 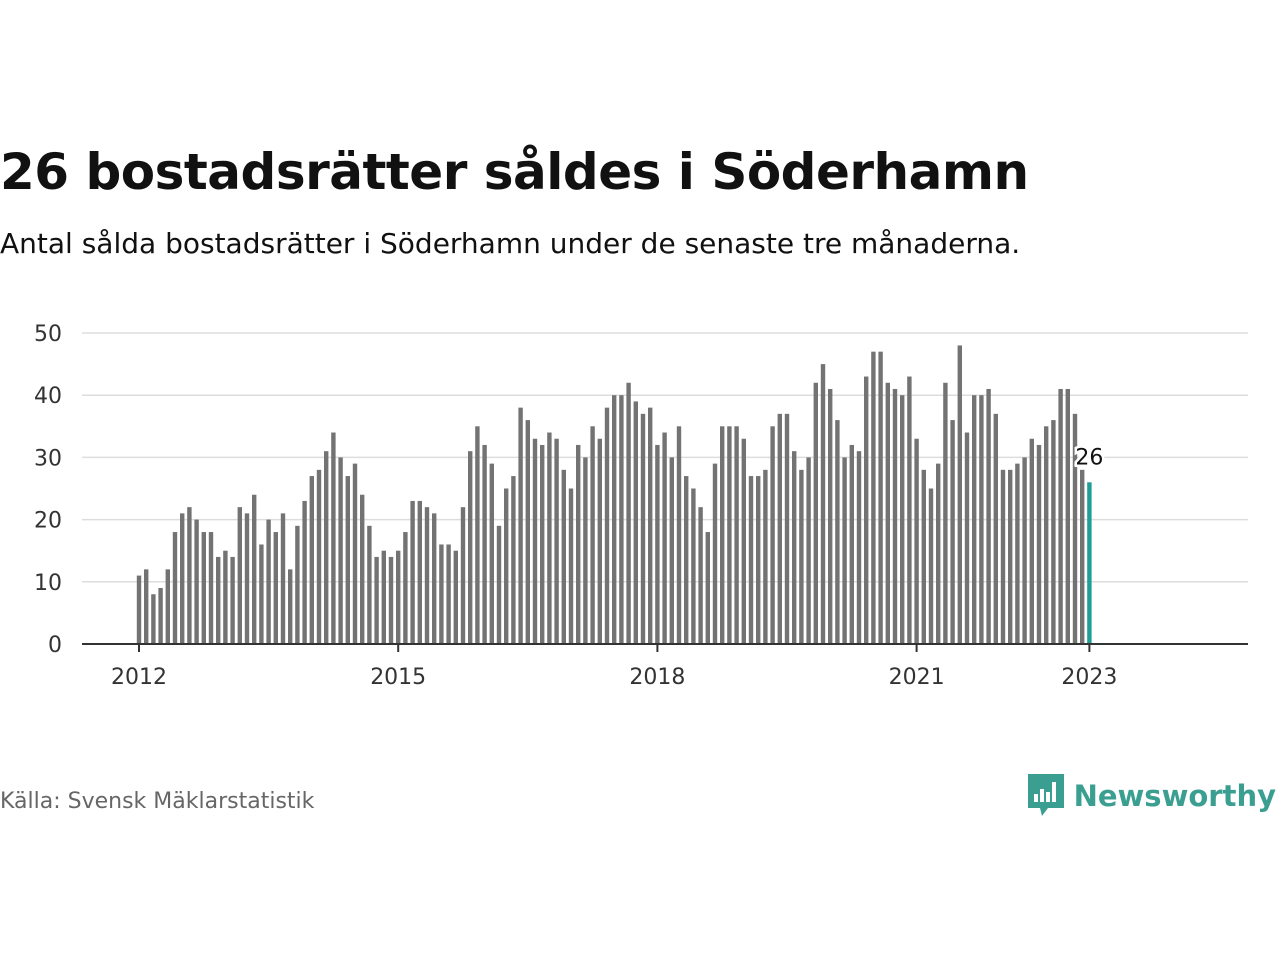 I want to click on y-tick-label: 20, so click(x=48, y=521).